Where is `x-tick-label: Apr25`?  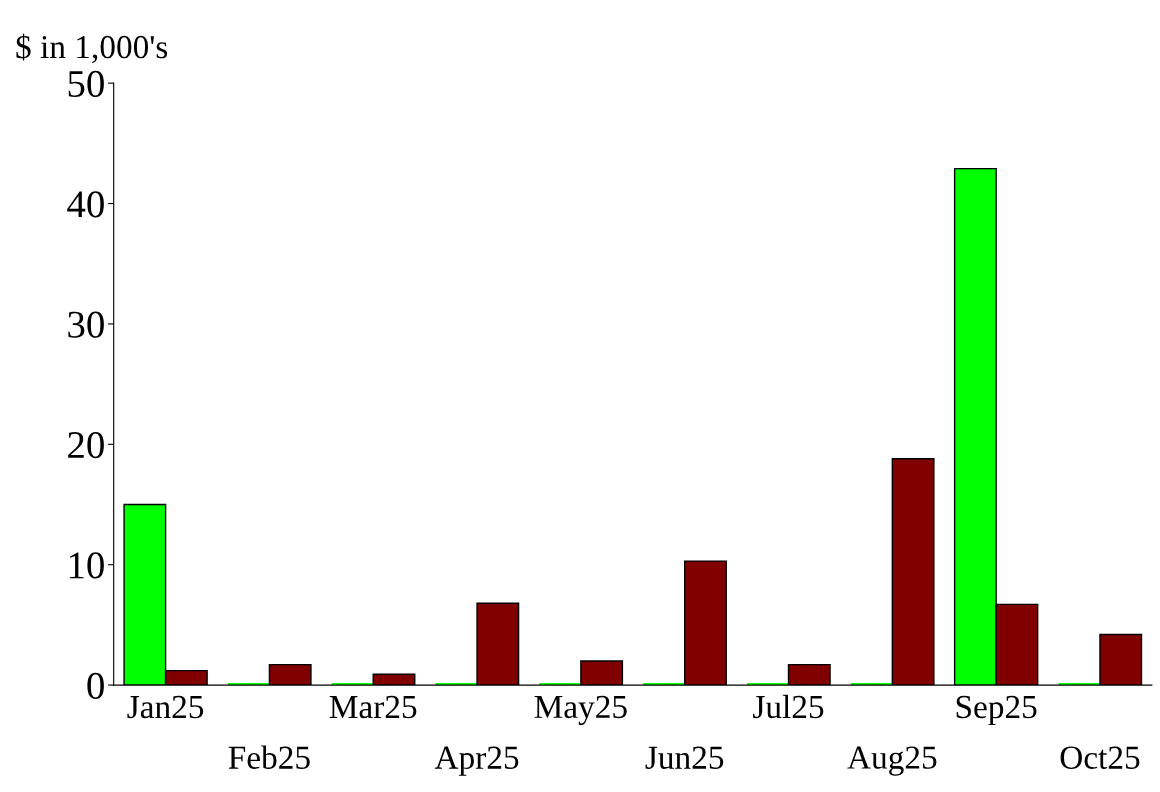 x-tick-label: Apr25 is located at coordinates (476, 761).